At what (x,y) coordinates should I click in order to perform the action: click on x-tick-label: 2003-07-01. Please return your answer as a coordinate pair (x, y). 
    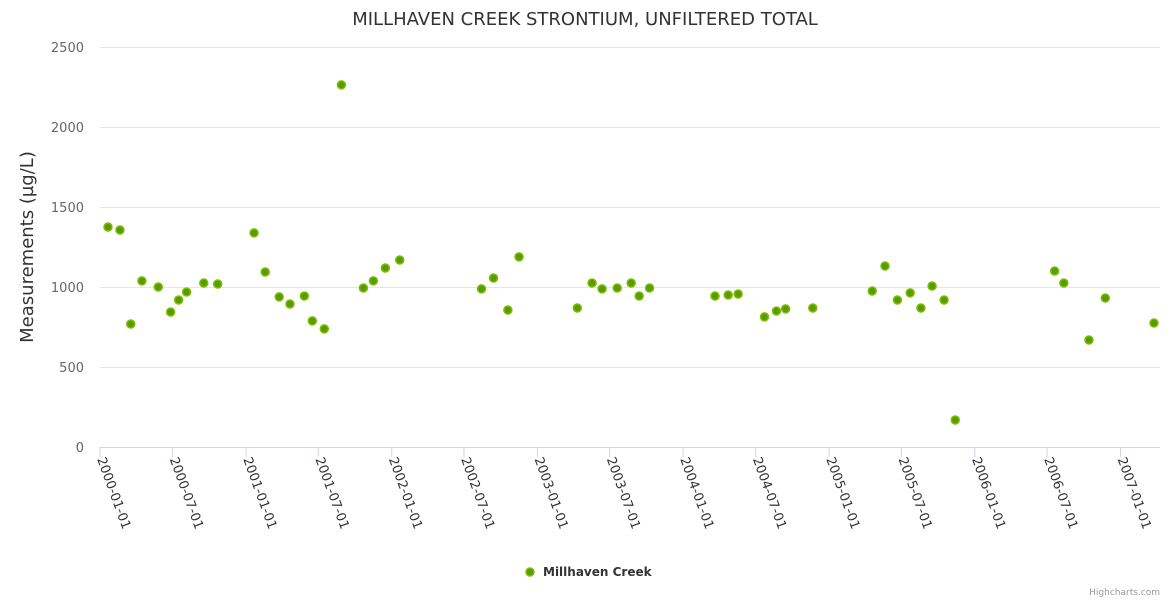
    Looking at the image, I should click on (623, 493).